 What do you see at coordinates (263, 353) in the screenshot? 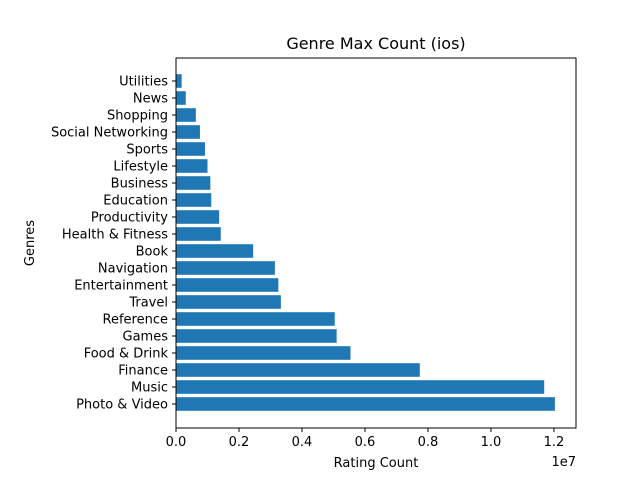
I see `bar-food-drink` at bounding box center [263, 353].